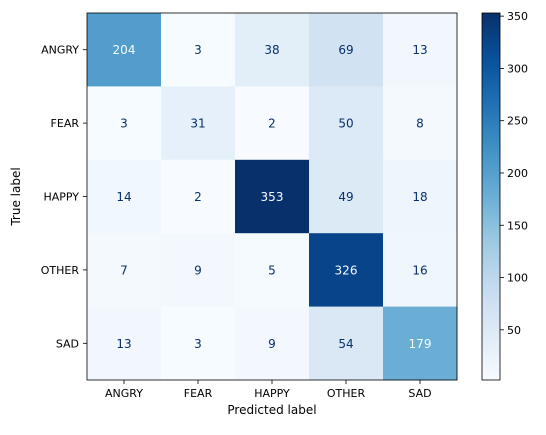  Describe the element at coordinates (517, 121) in the screenshot. I see `colorbar-tick-label: 250` at that location.